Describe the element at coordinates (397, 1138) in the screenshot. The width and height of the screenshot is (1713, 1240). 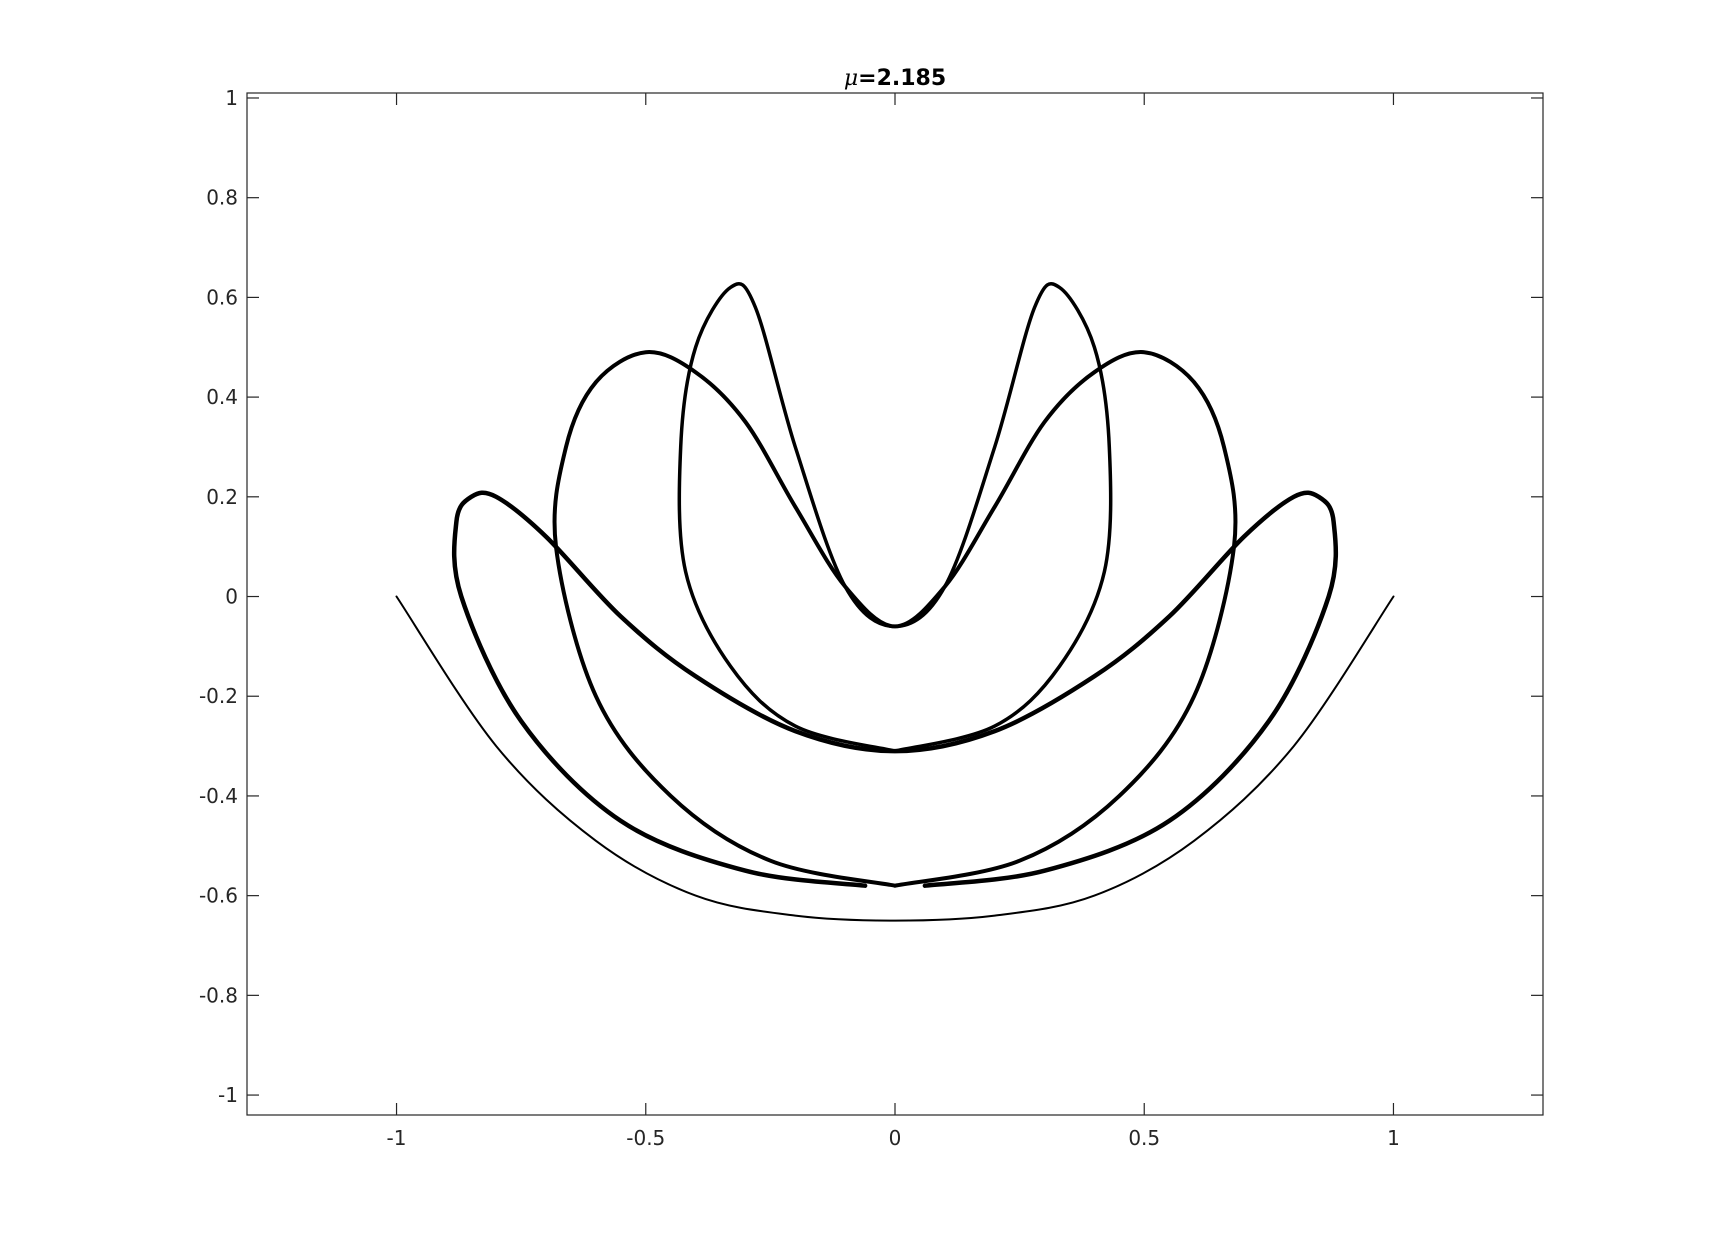
I see `x-tick-label: -1` at that location.